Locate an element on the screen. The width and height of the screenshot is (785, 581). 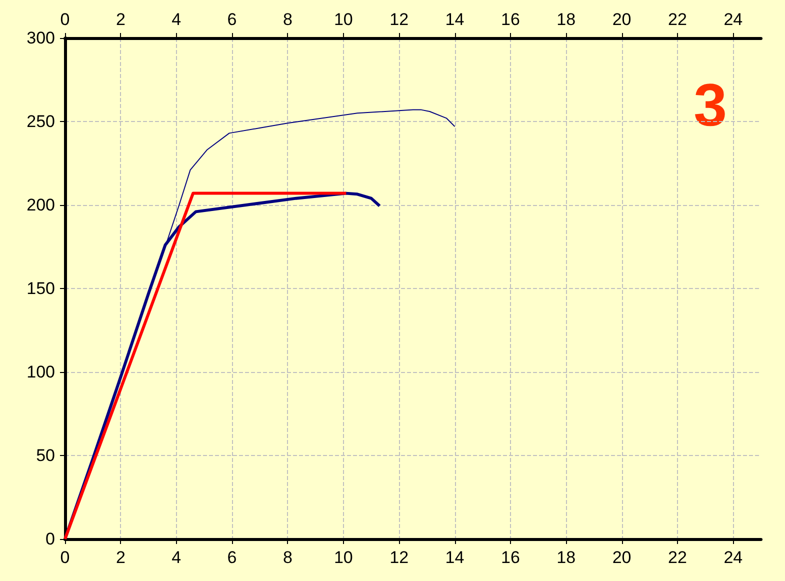
x-tick-label: 10 is located at coordinates (343, 557).